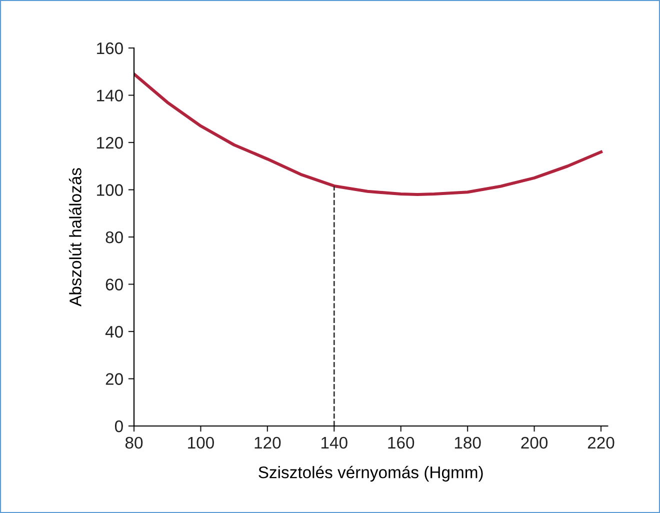 The image size is (660, 513). Describe the element at coordinates (118, 426) in the screenshot. I see `y-tick-label: 0` at that location.